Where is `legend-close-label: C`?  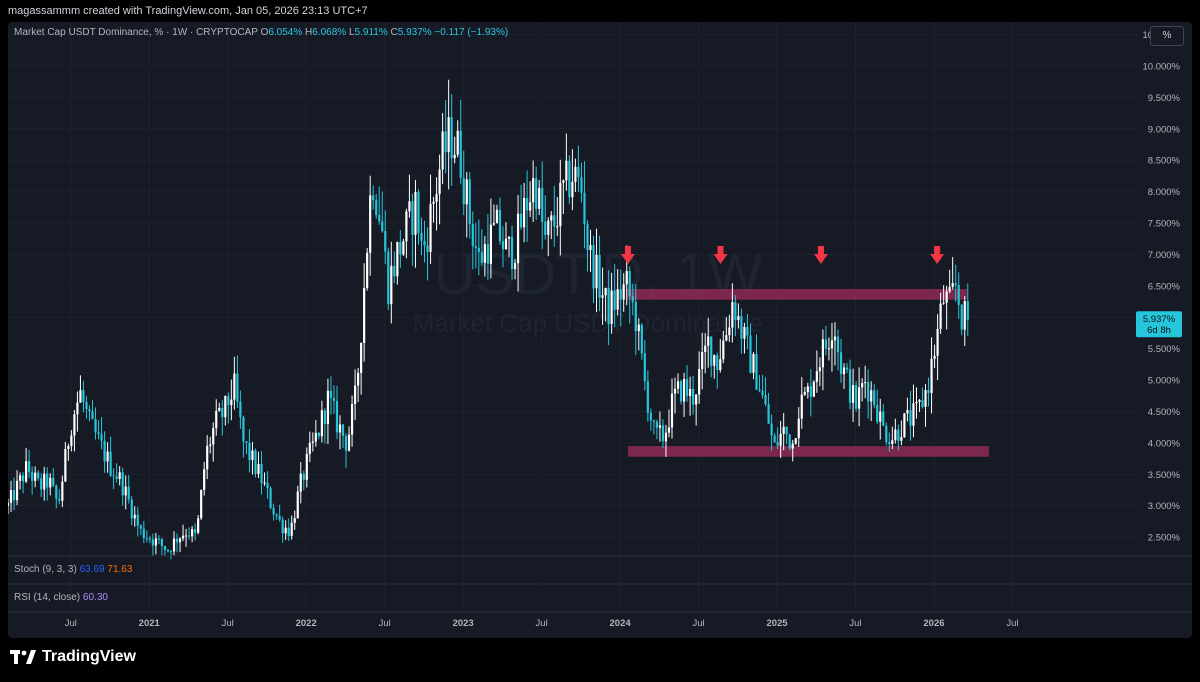 legend-close-label: C is located at coordinates (394, 32).